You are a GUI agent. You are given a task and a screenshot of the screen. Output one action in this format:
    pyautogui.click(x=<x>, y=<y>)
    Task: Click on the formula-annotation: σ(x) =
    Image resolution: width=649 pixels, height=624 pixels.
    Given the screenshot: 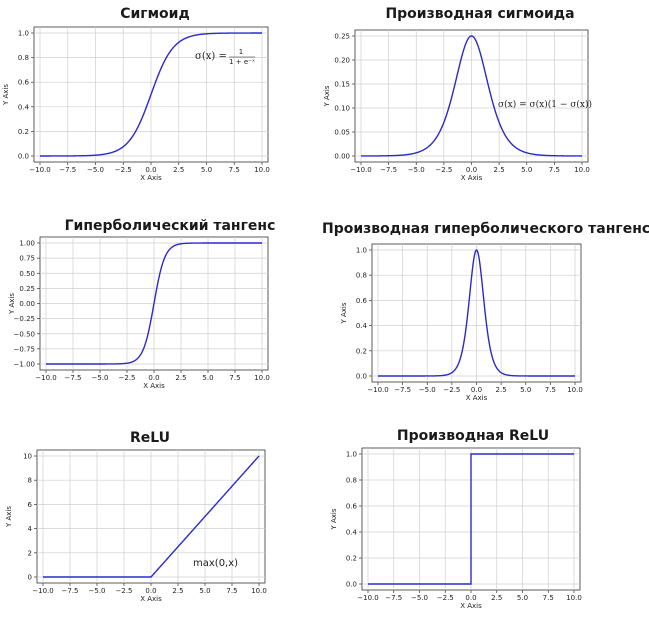 What is the action you would take?
    pyautogui.click(x=211, y=56)
    